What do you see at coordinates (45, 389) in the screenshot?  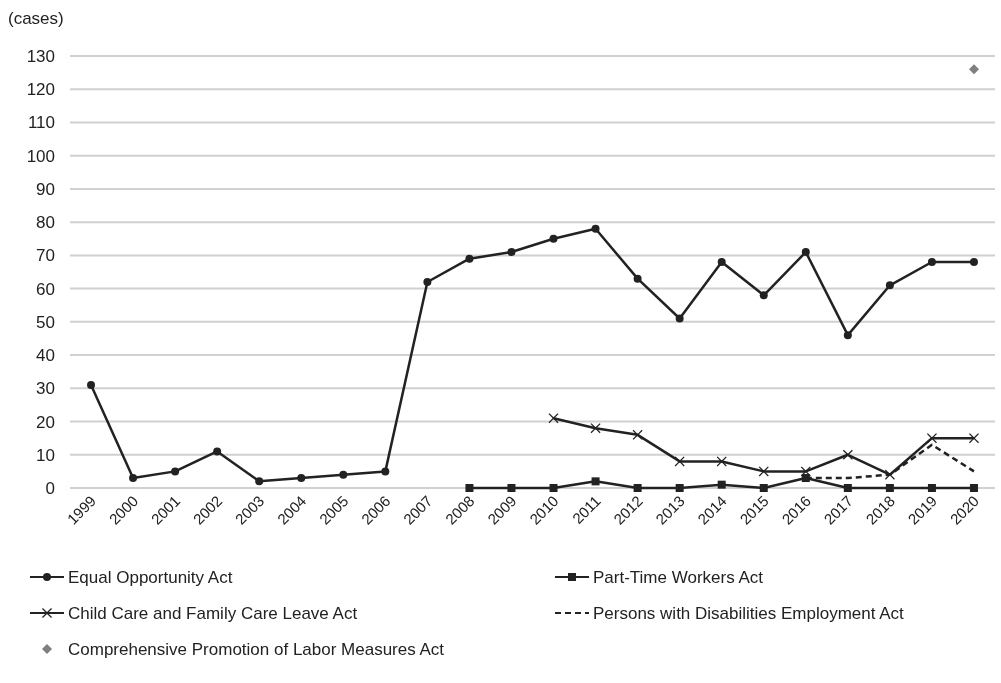 I see `y-tick-label: 30` at bounding box center [45, 389].